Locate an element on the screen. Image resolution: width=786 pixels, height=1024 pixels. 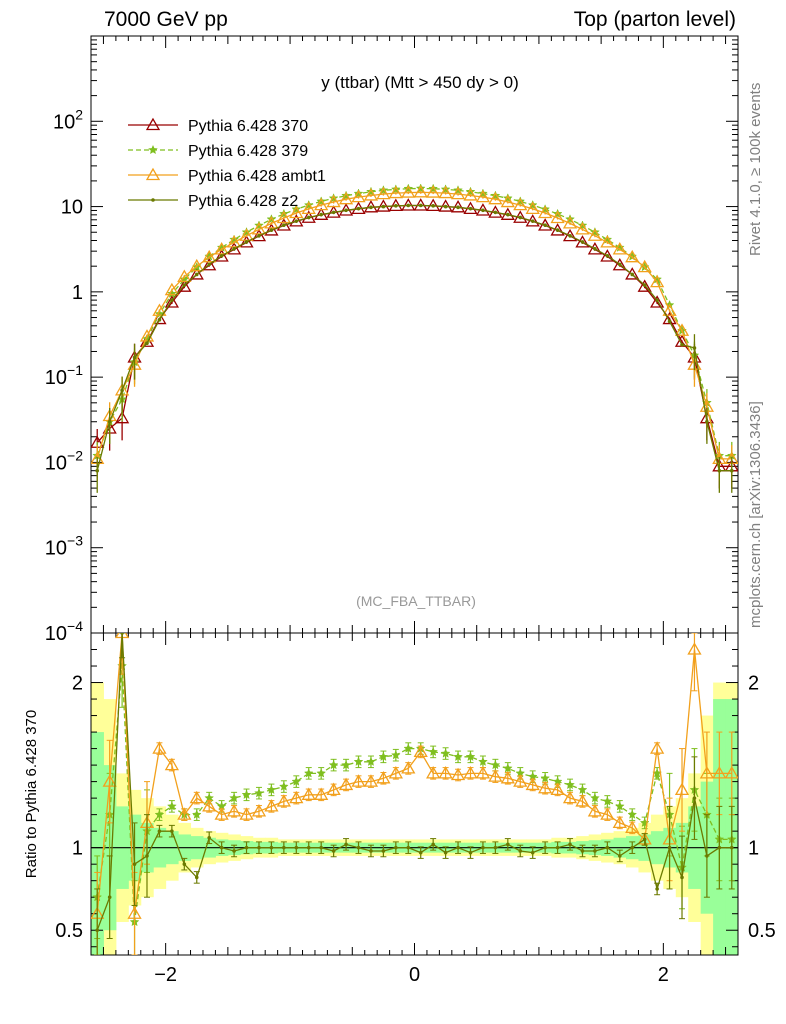
ratio-tick-label-right: 0.5 is located at coordinates (762, 931).